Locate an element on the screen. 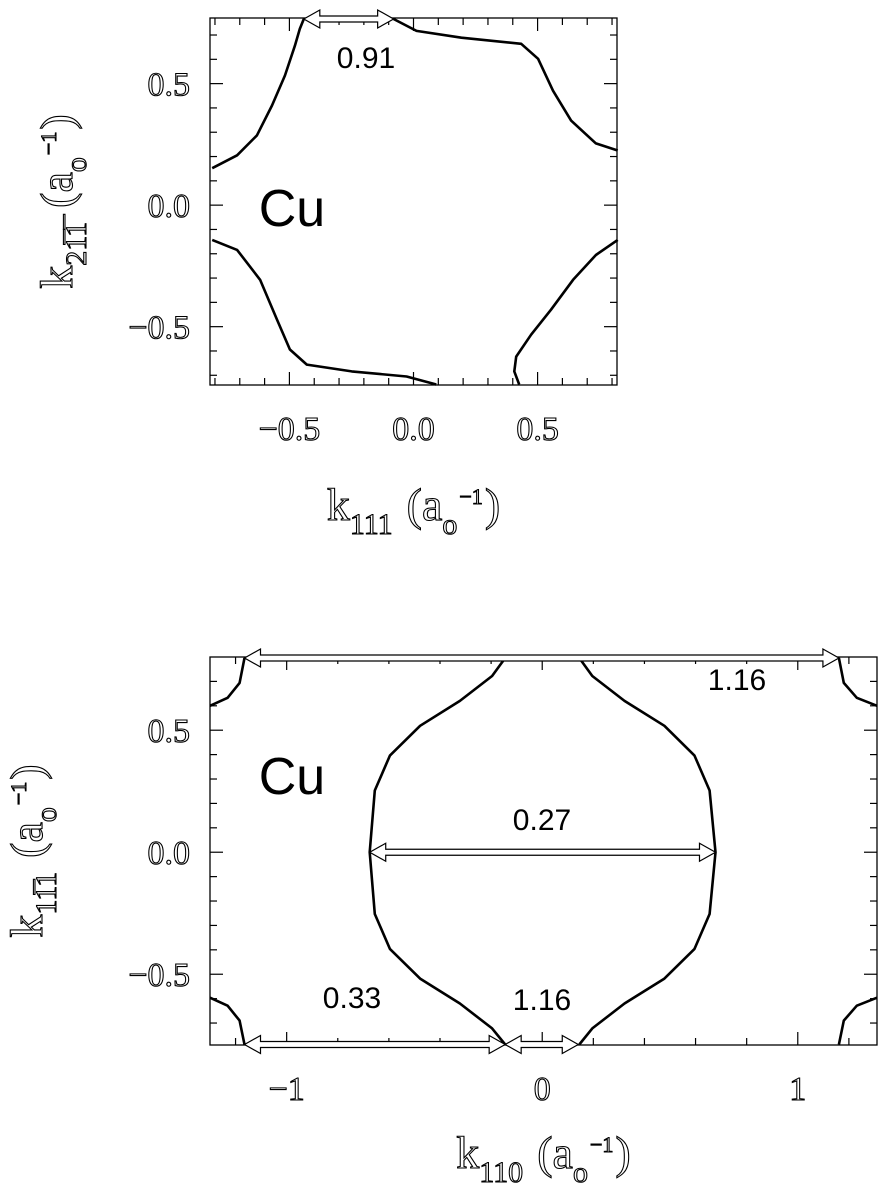 This screenshot has width=888, height=1192. x-tick-label: 0.5 is located at coordinates (537, 429).